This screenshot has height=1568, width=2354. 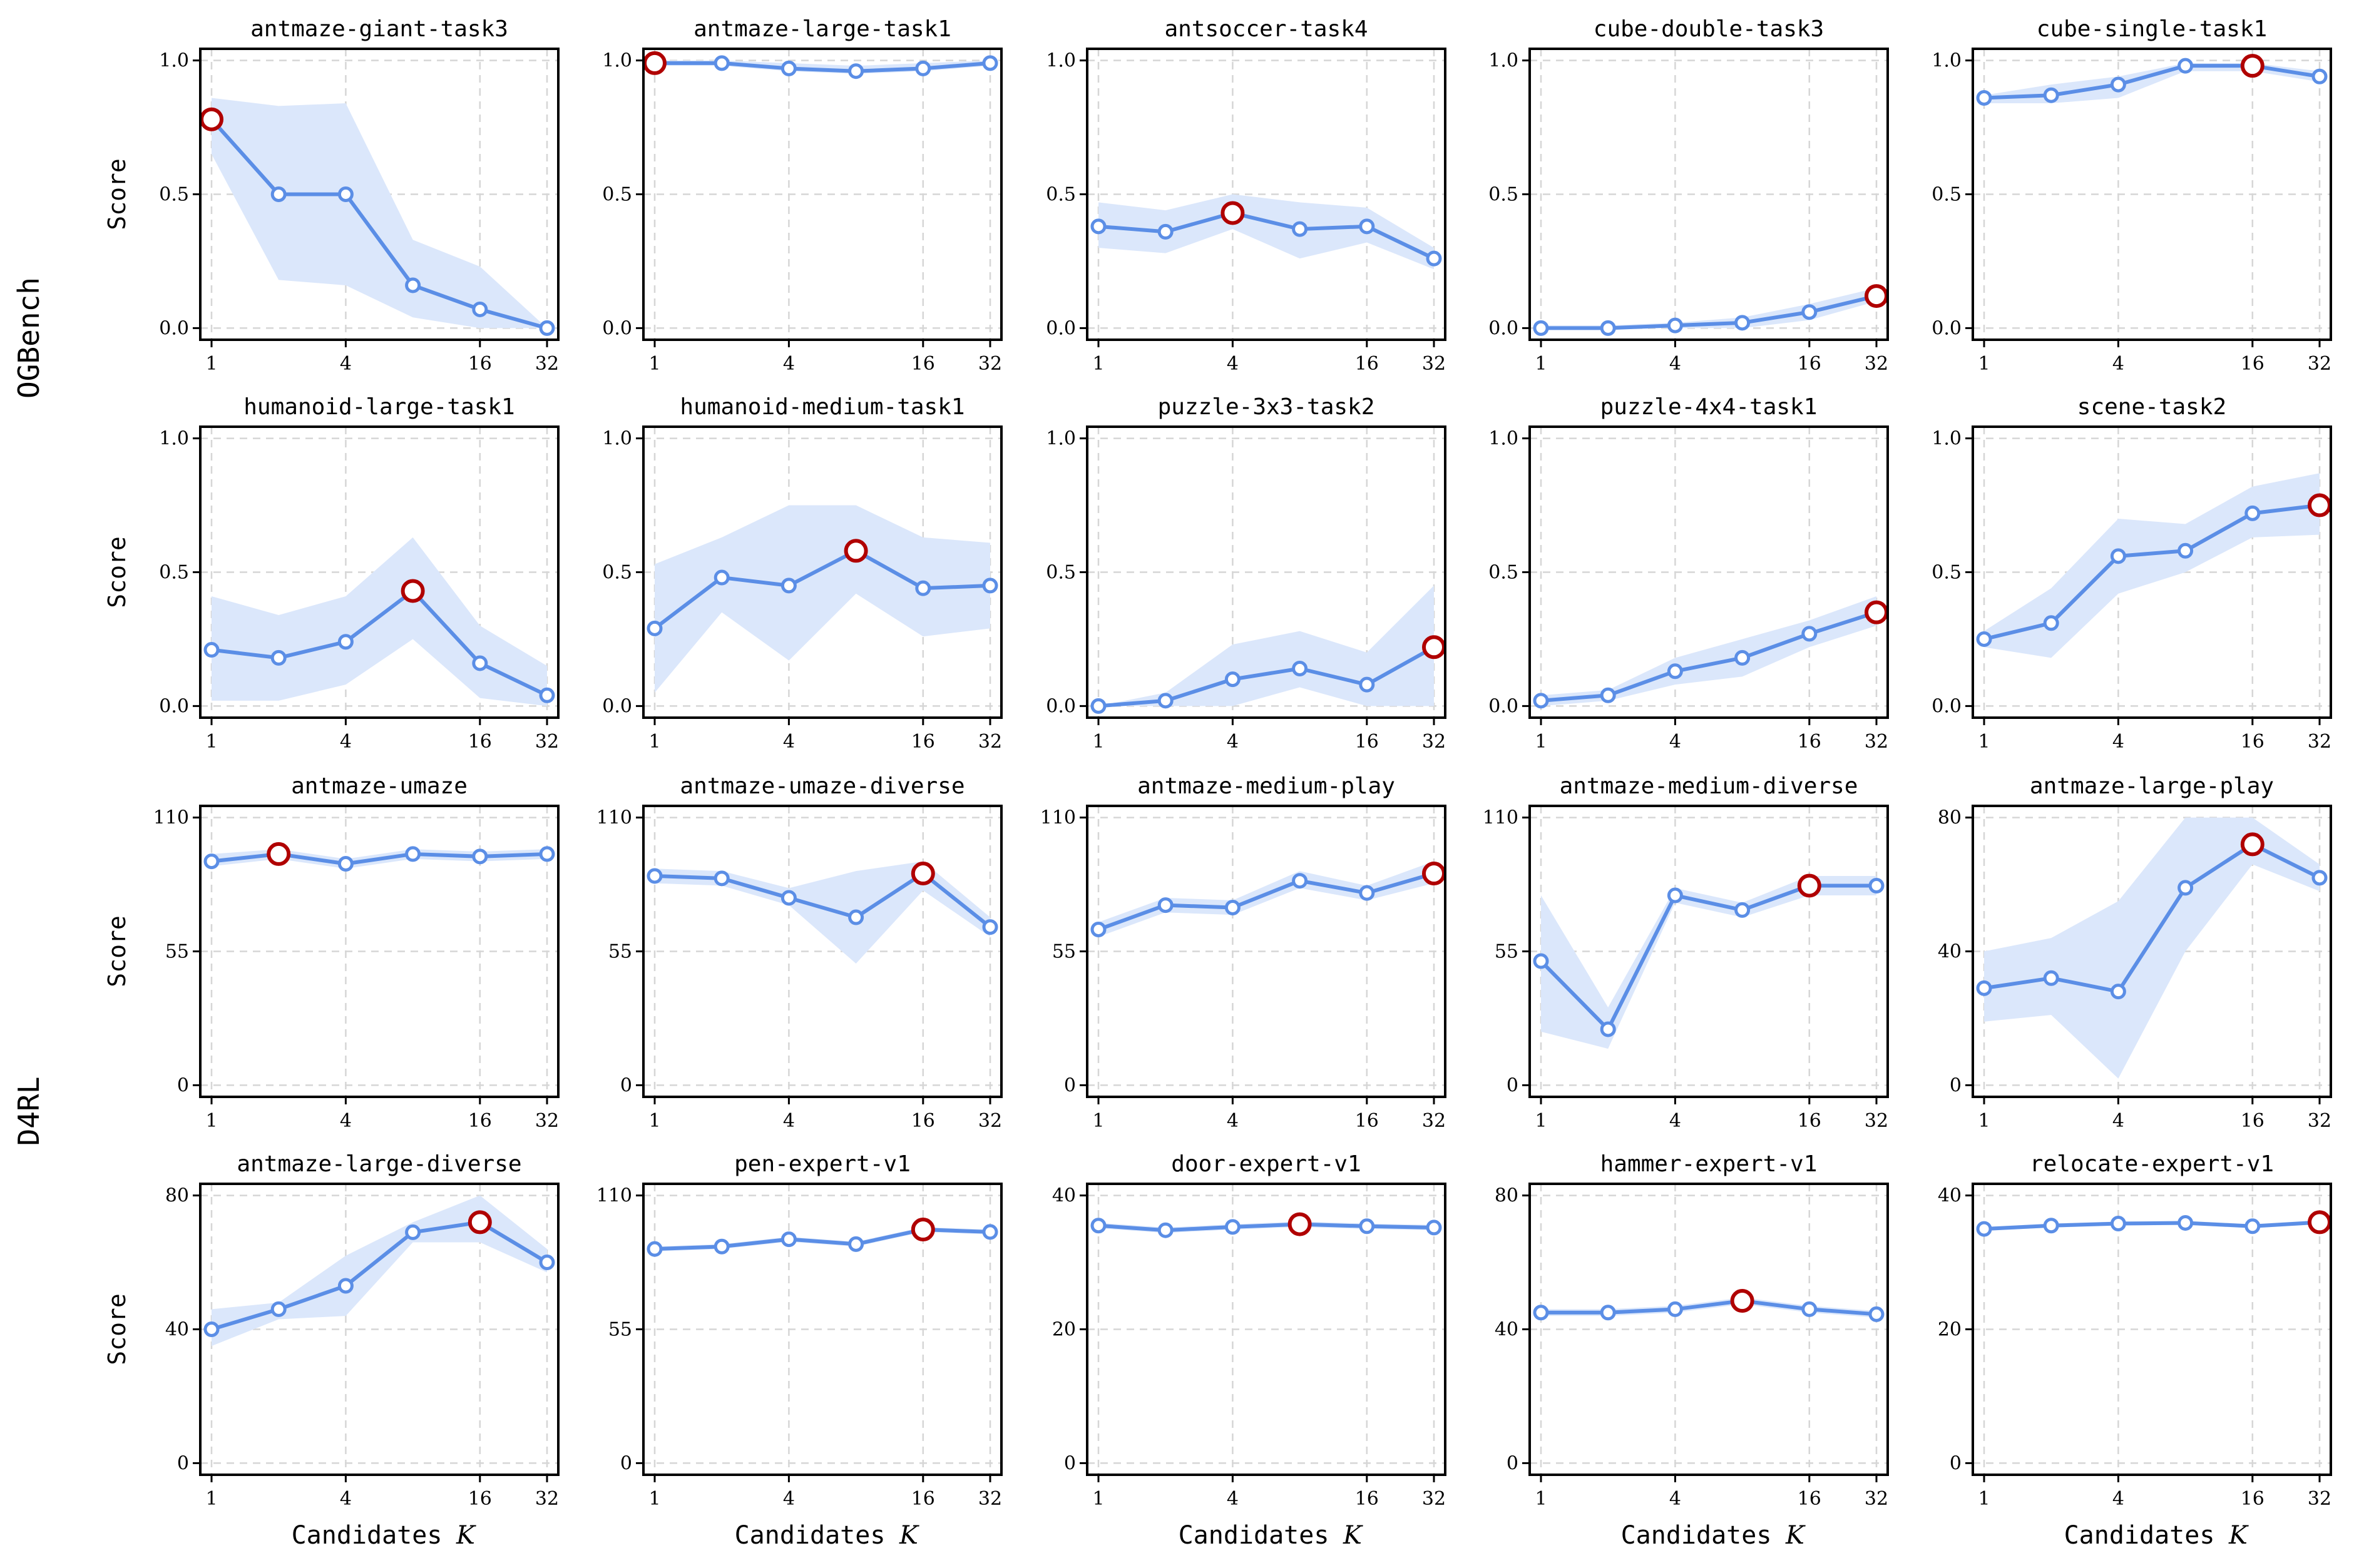 I want to click on panel: humanoid-large-task1 1 4 16 32 0.0 0.5 1.0 Score, so click(x=331, y=573).